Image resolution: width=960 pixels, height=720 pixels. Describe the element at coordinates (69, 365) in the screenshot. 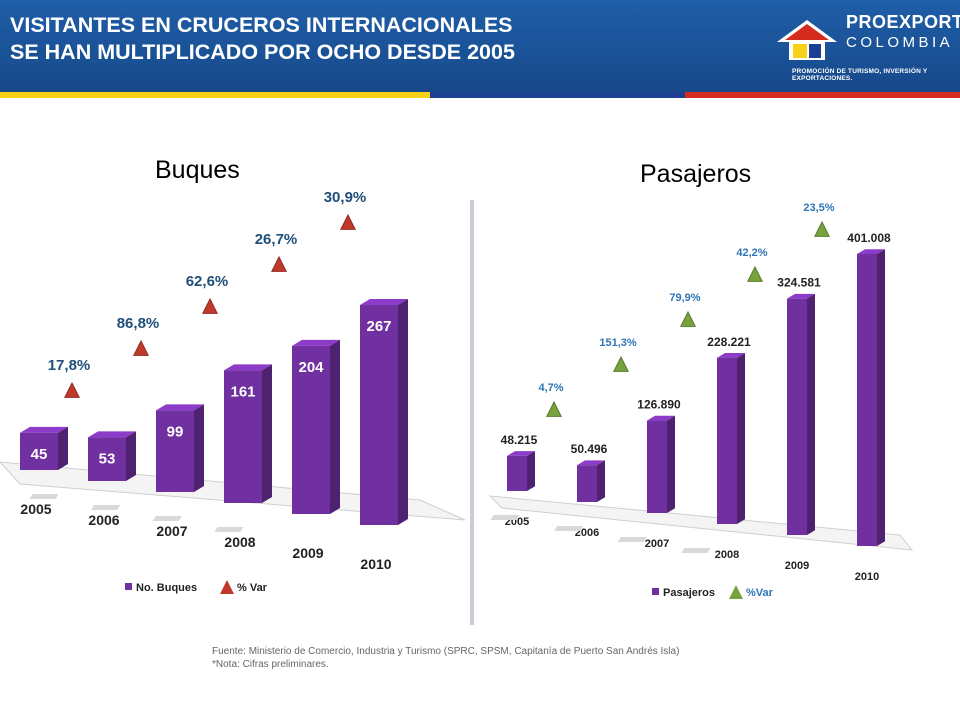

I see `var-label: 17,8%` at that location.